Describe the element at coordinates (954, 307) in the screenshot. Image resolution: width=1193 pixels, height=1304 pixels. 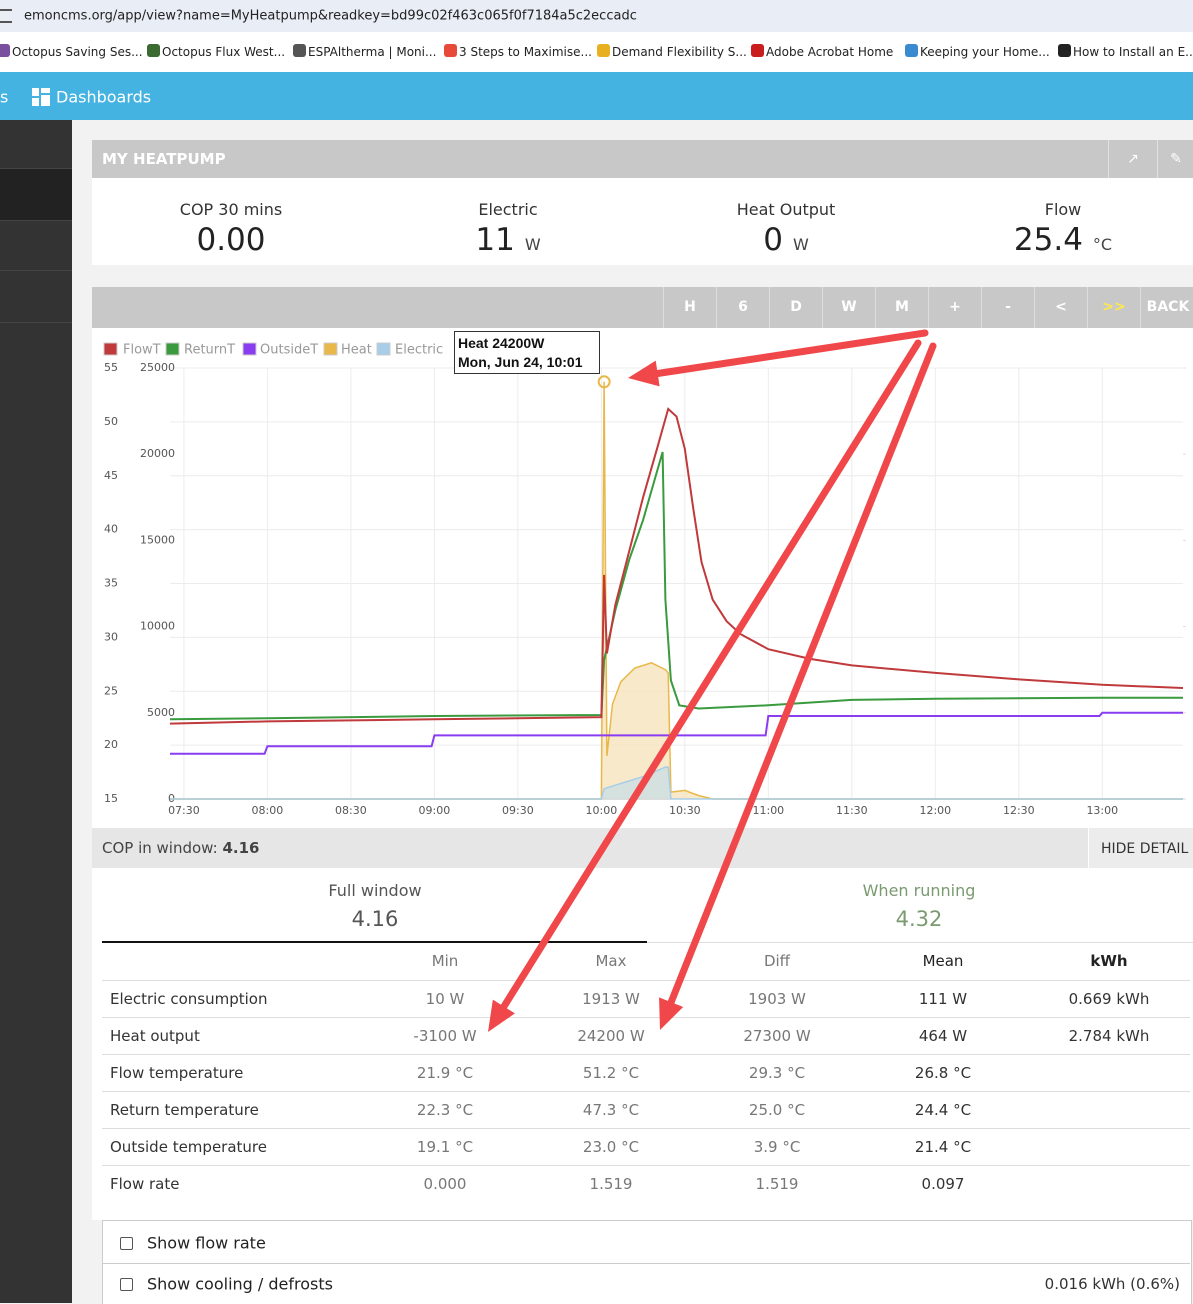
I see `time-button: +` at that location.